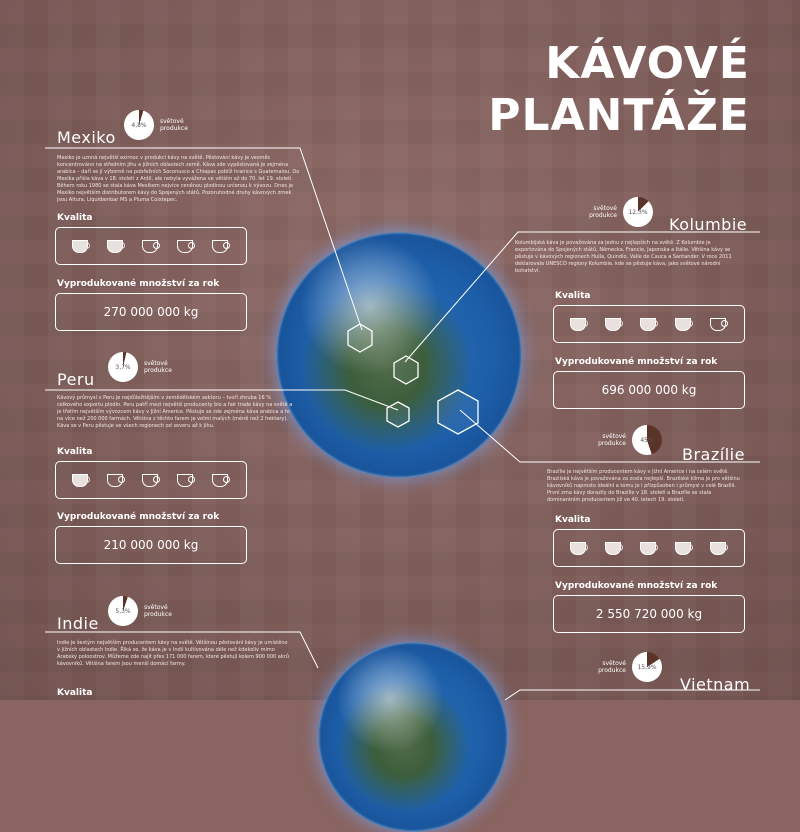 The height and width of the screenshot is (832, 800). I want to click on share-value-vietnam: 15,9%, so click(647, 667).